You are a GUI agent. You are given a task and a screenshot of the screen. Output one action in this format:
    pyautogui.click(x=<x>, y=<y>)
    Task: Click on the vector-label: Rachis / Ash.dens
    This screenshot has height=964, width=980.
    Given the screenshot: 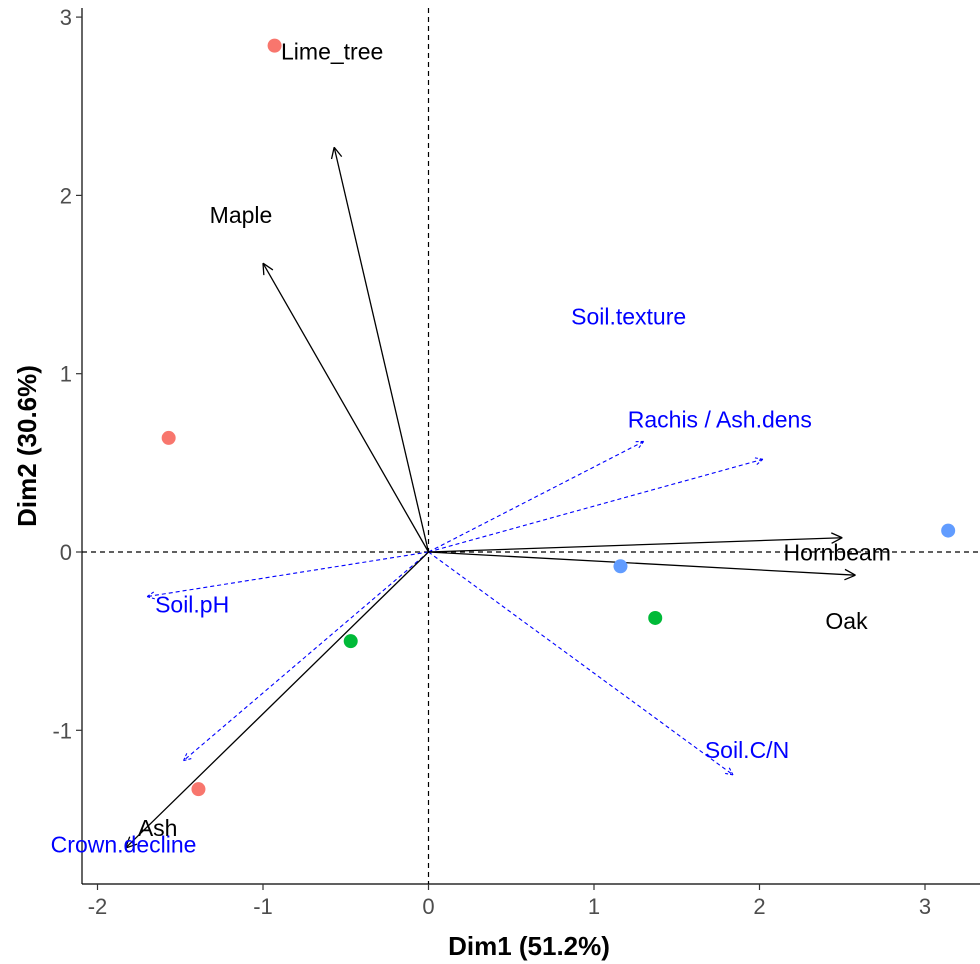 What is the action you would take?
    pyautogui.click(x=720, y=419)
    